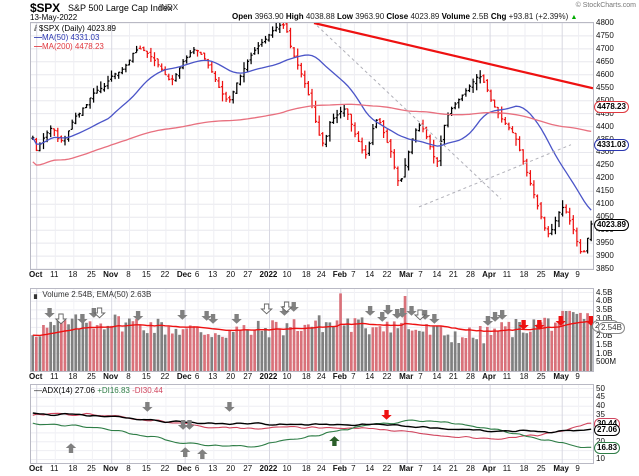  I want to click on ma50-value: 4331.03, so click(85, 37).